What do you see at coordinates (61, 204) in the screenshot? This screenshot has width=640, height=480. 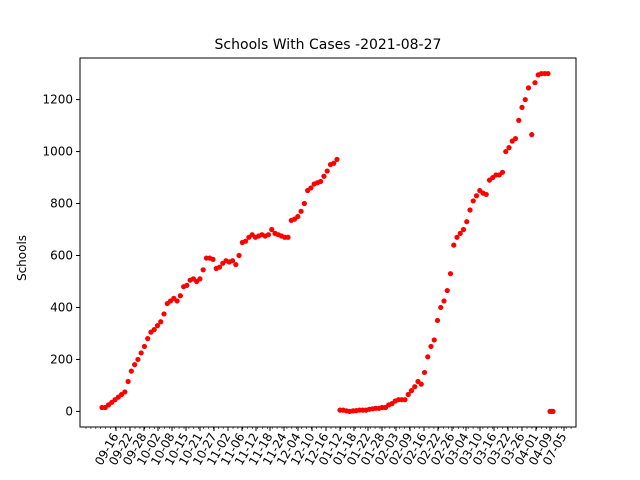 I see `y-tick-label: 800` at bounding box center [61, 204].